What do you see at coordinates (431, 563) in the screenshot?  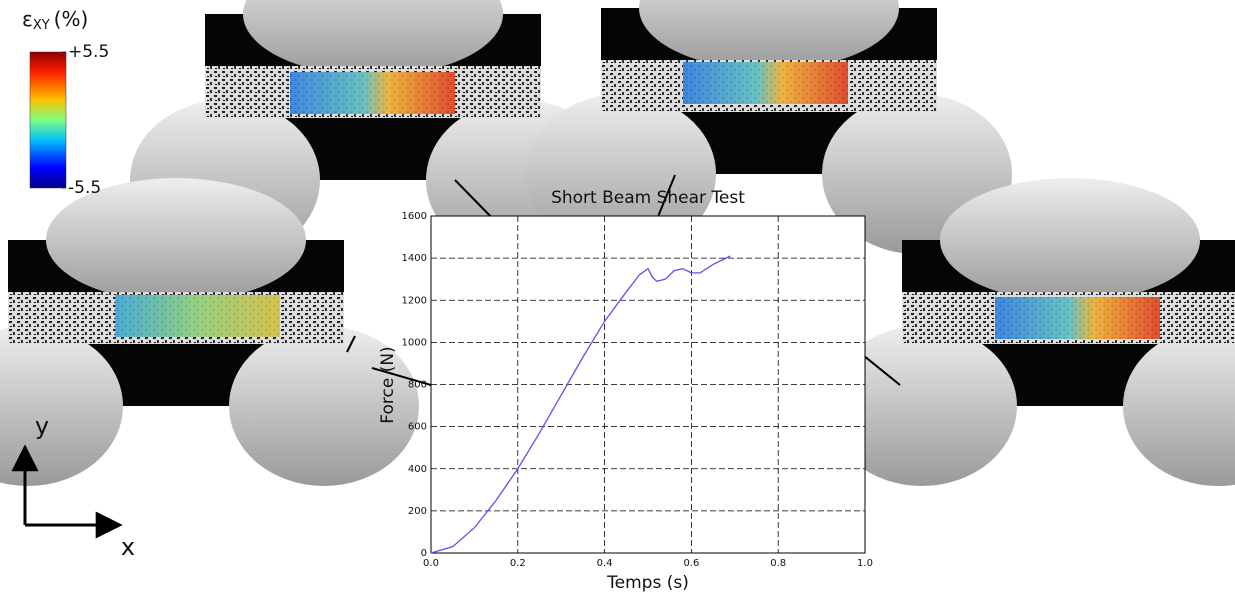 I see `x-tick-label: 0.0` at bounding box center [431, 563].